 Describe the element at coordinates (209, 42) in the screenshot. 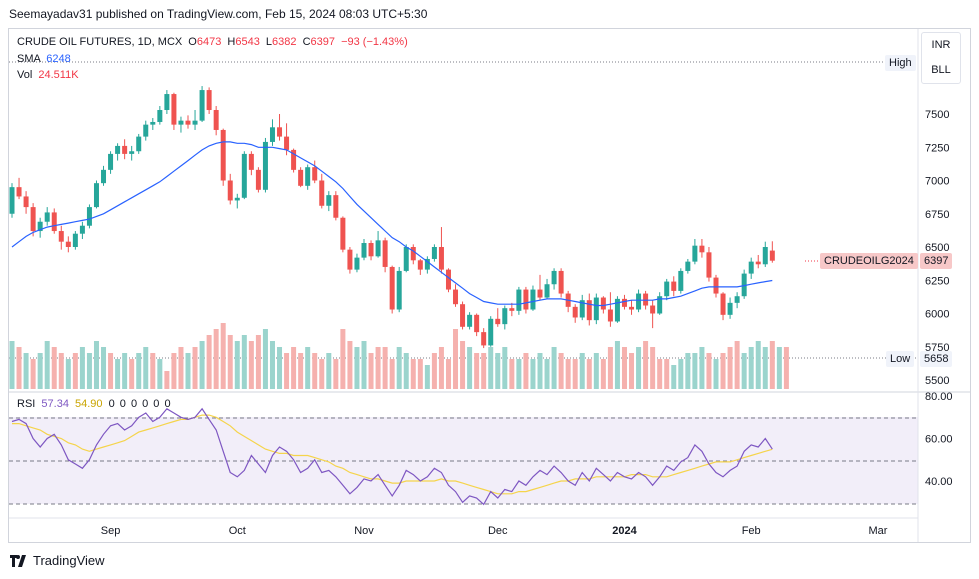

I see `open-value: 6473` at that location.